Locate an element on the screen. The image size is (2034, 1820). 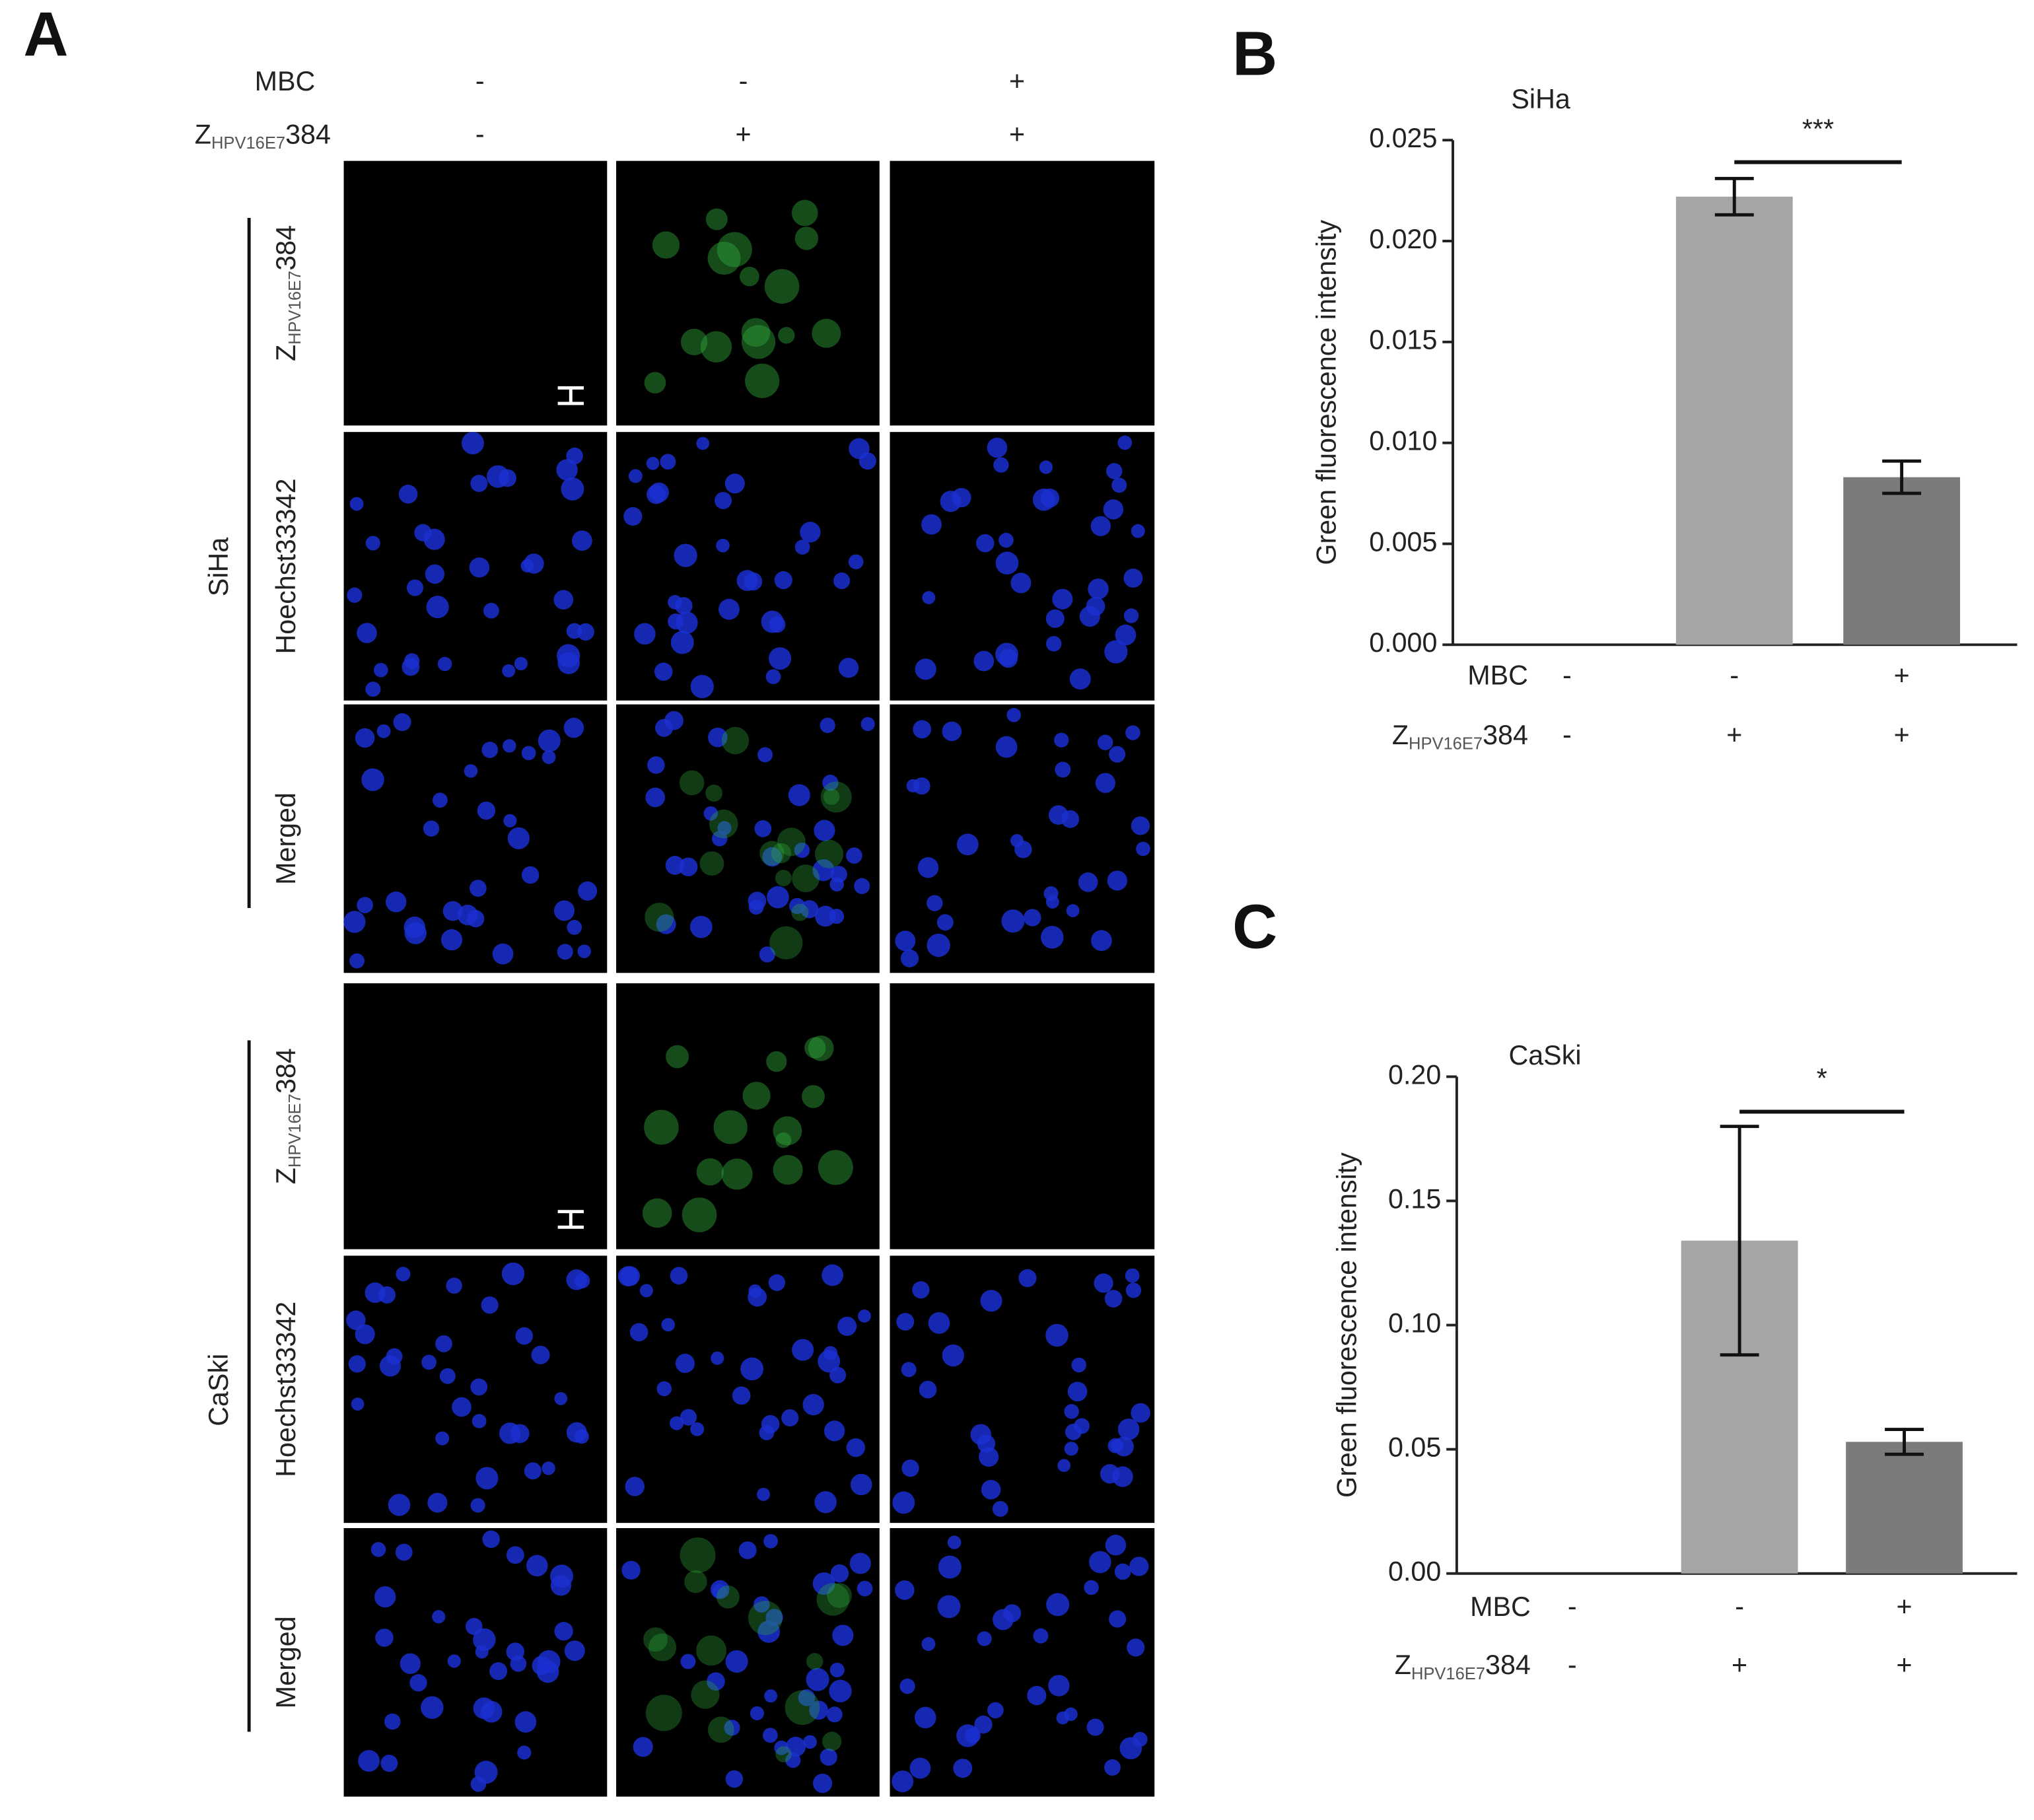
condition-label-main: Z is located at coordinates (203, 134).